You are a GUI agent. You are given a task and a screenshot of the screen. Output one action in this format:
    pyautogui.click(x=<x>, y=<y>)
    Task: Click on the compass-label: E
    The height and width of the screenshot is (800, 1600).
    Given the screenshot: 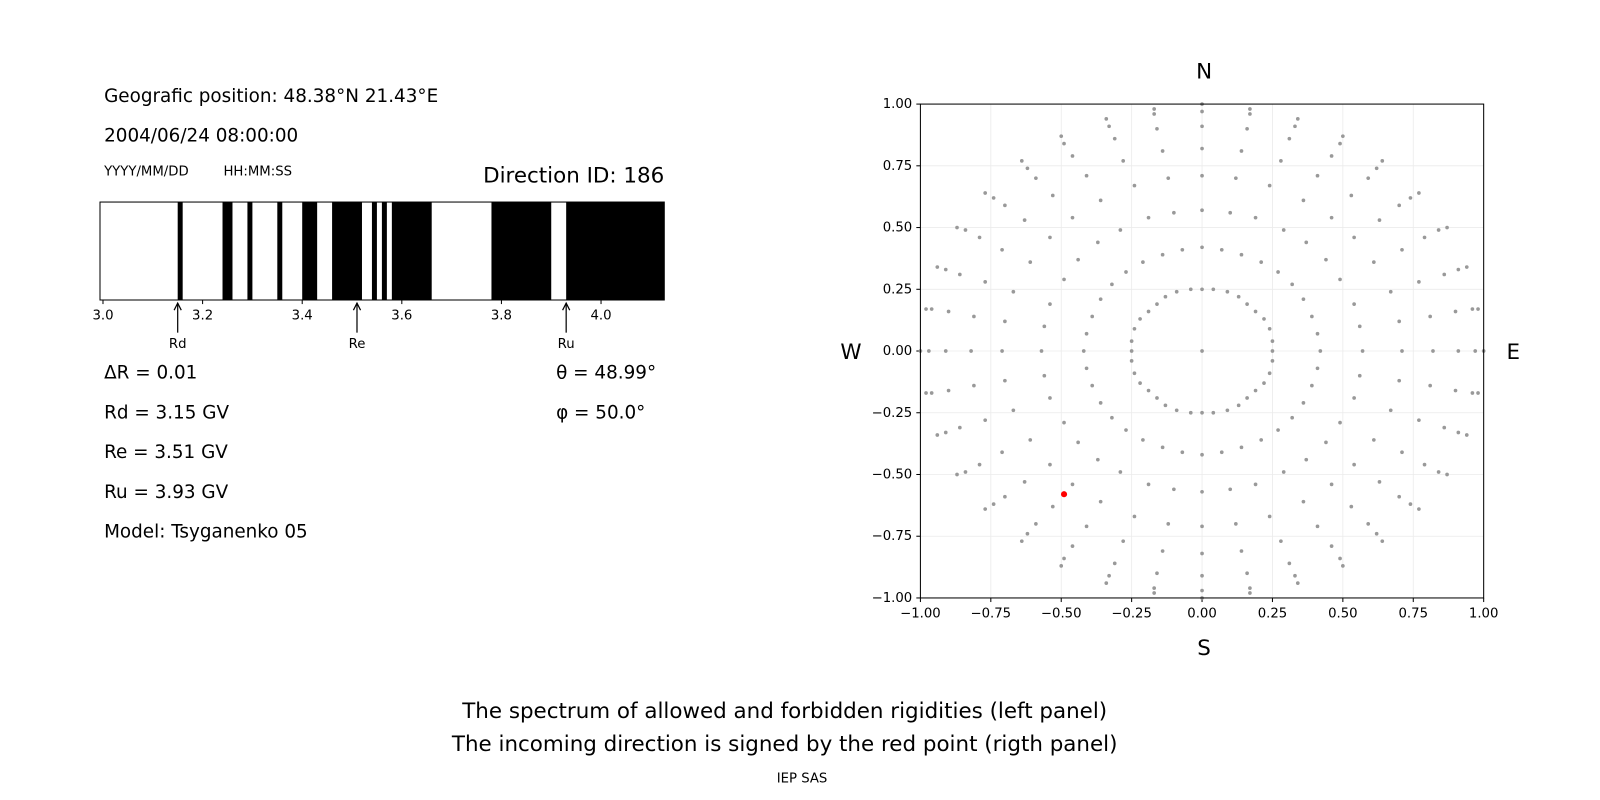 What is the action you would take?
    pyautogui.click(x=1513, y=352)
    